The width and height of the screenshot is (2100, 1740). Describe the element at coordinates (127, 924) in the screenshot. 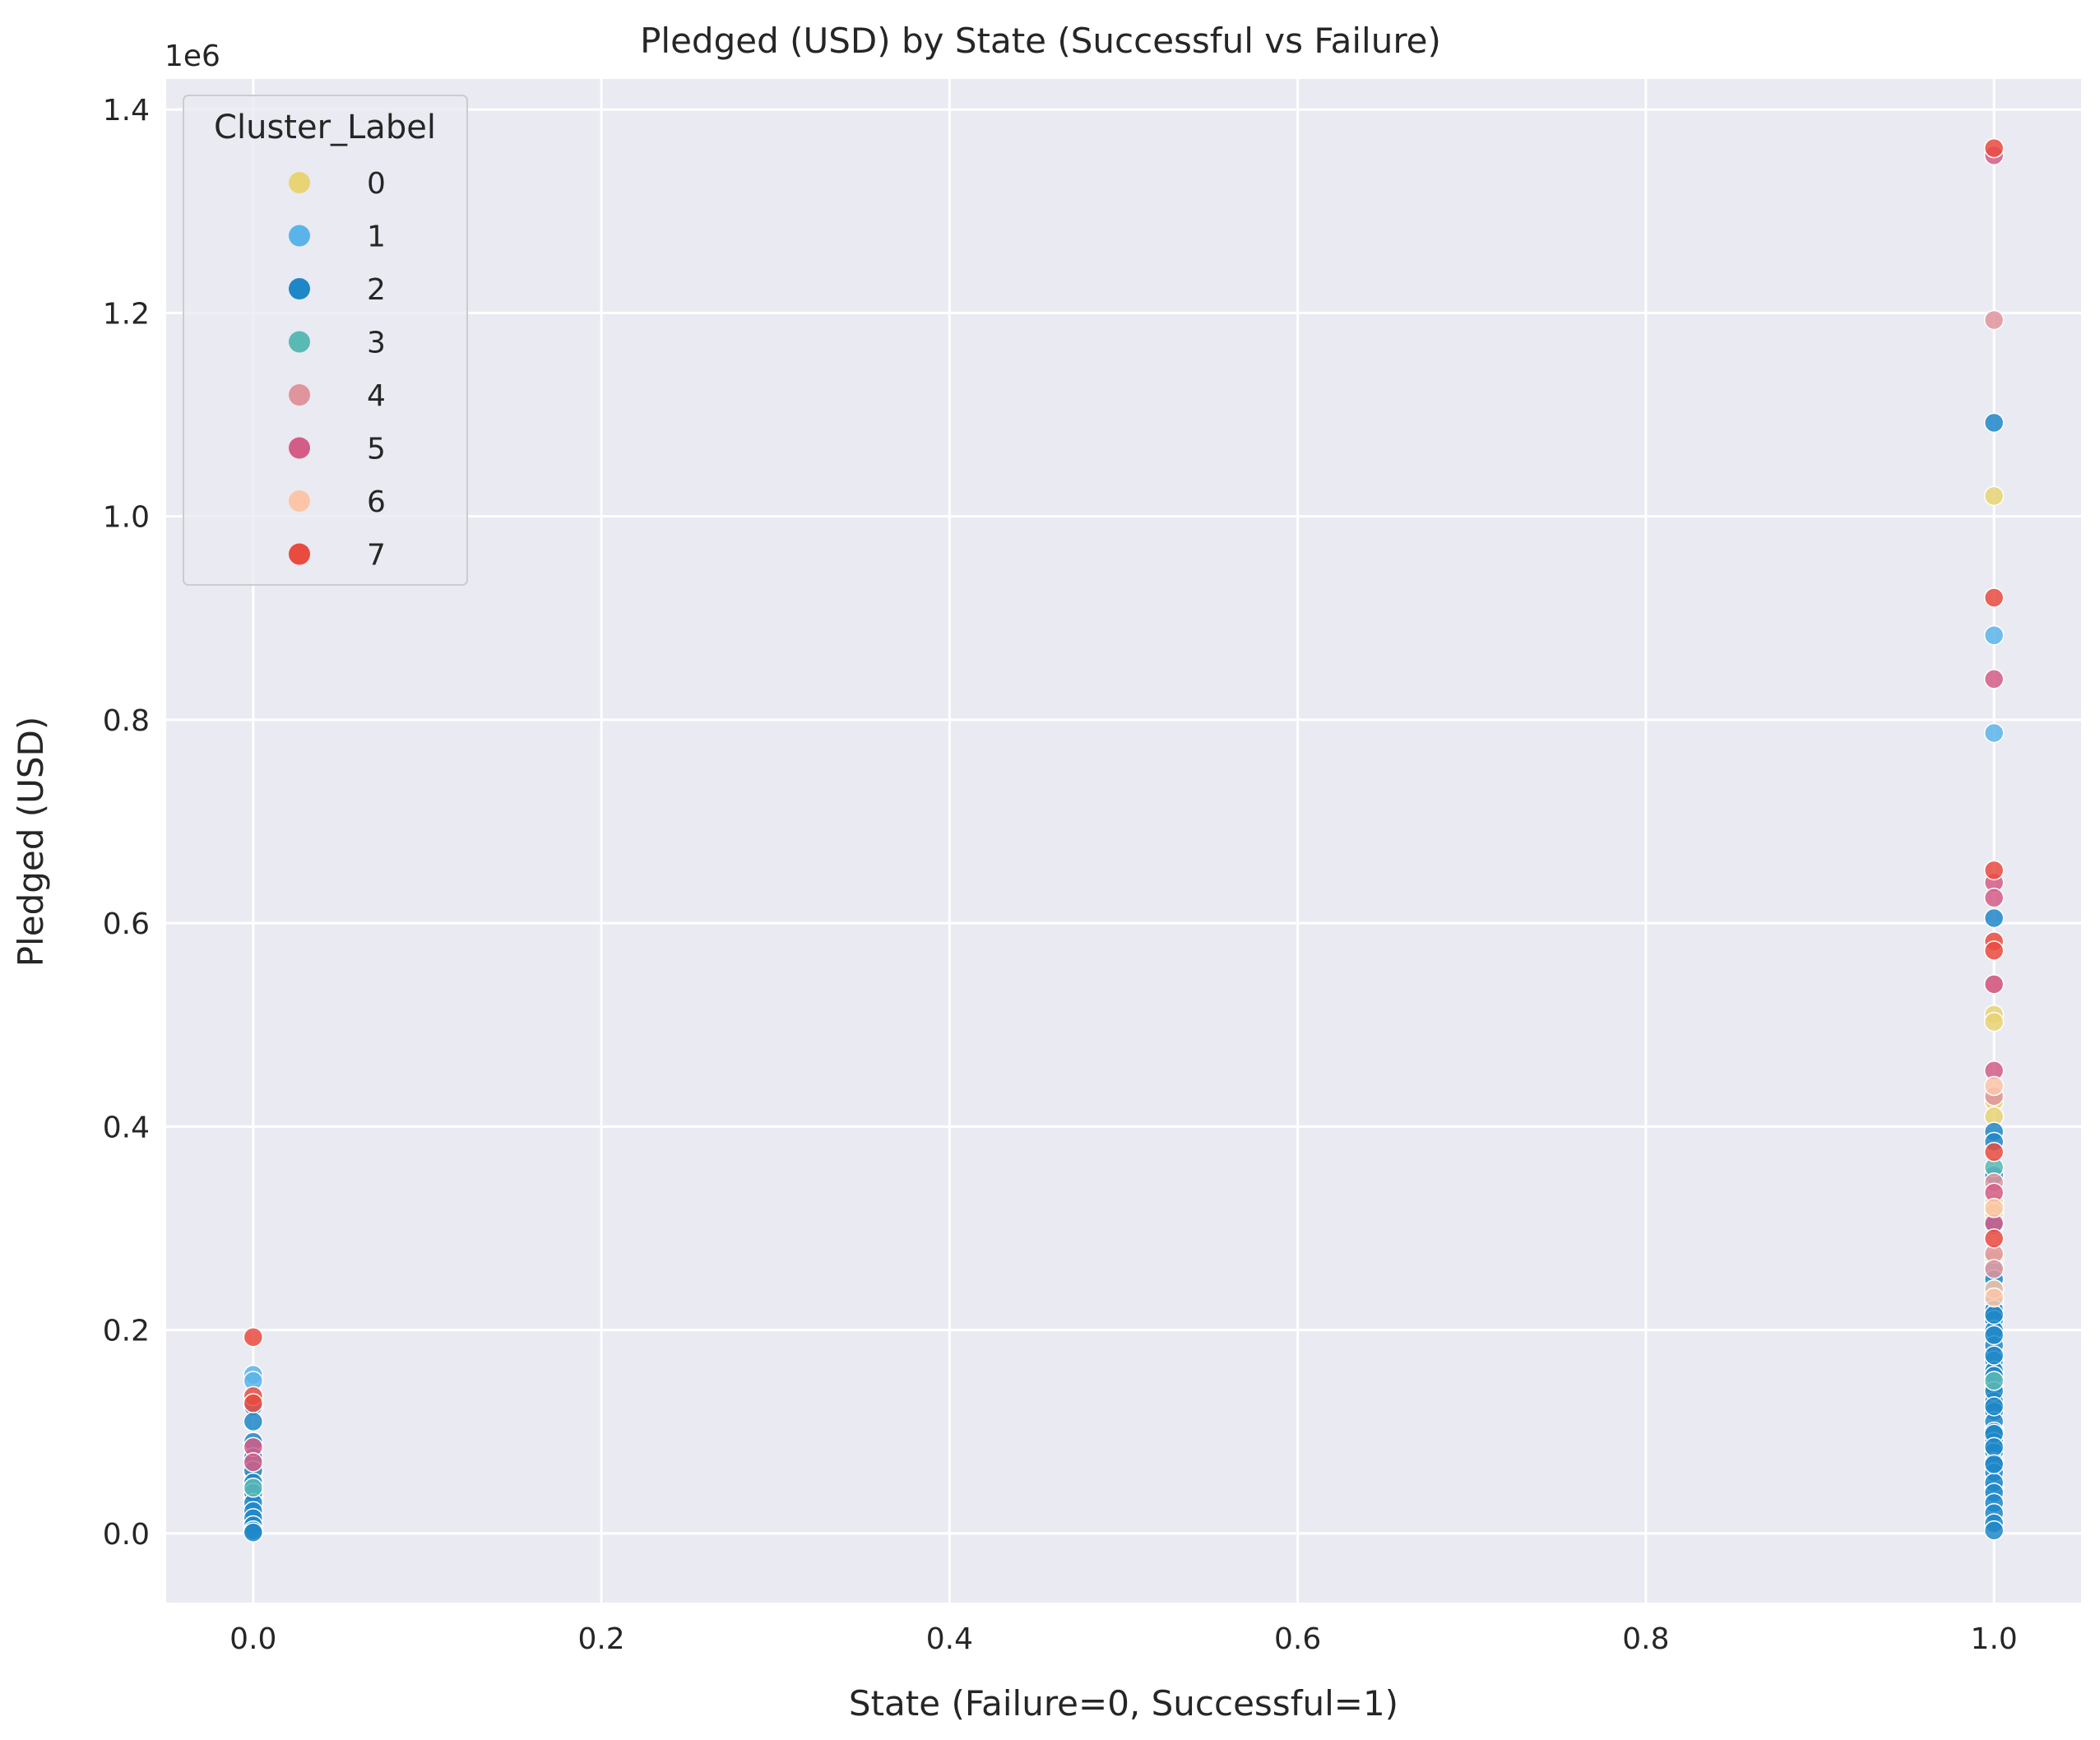

I see `y-tick-label: 0.6` at that location.